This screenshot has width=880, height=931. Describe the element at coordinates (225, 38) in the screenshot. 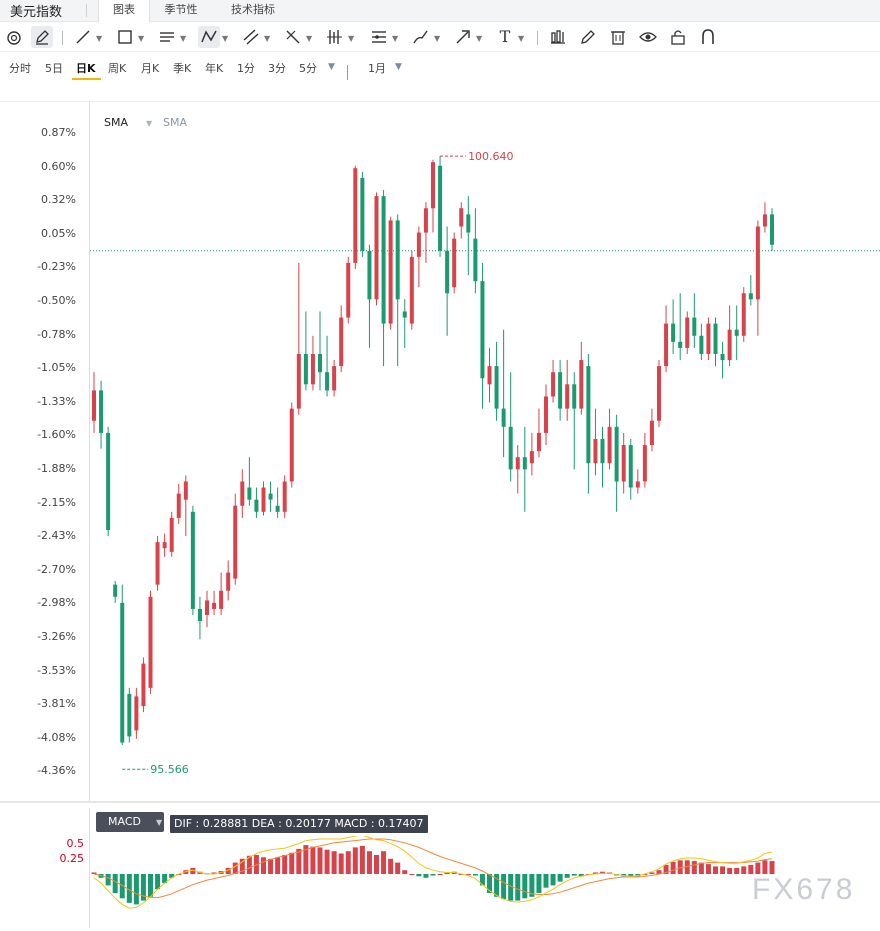

I see `zigzag-caret-icon: ▼` at that location.